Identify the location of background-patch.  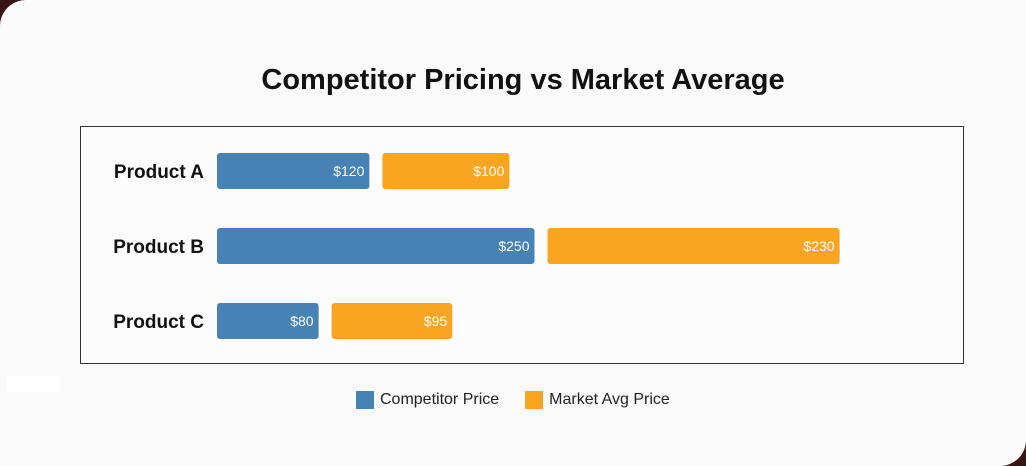
(33, 384).